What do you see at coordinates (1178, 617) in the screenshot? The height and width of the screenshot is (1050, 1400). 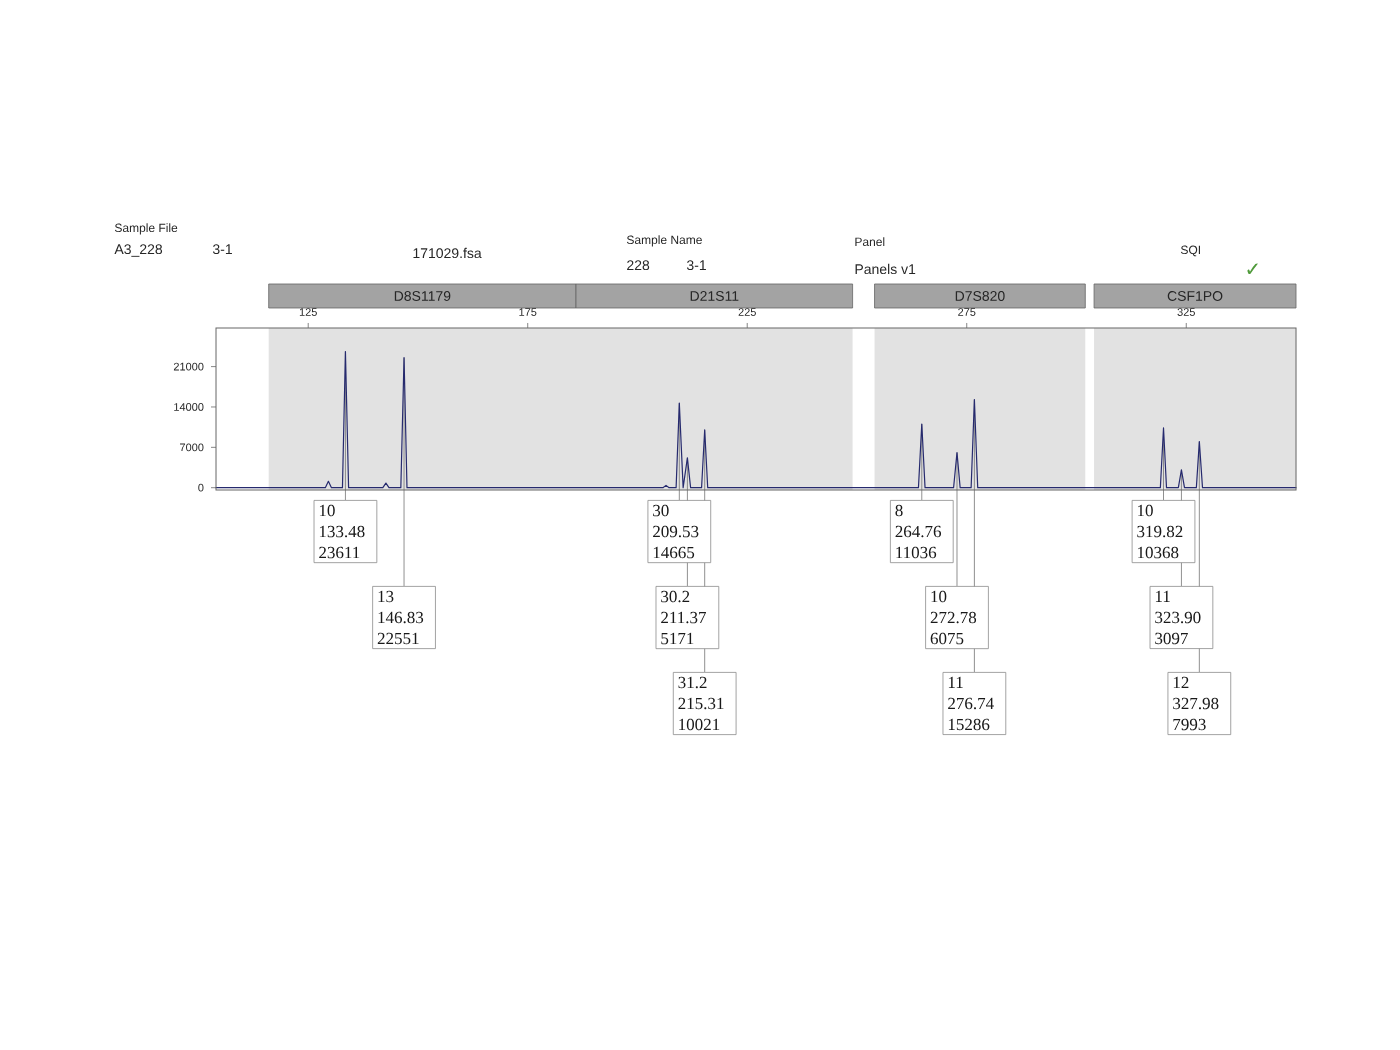 I see `annotation: 11 323.90 3097` at bounding box center [1178, 617].